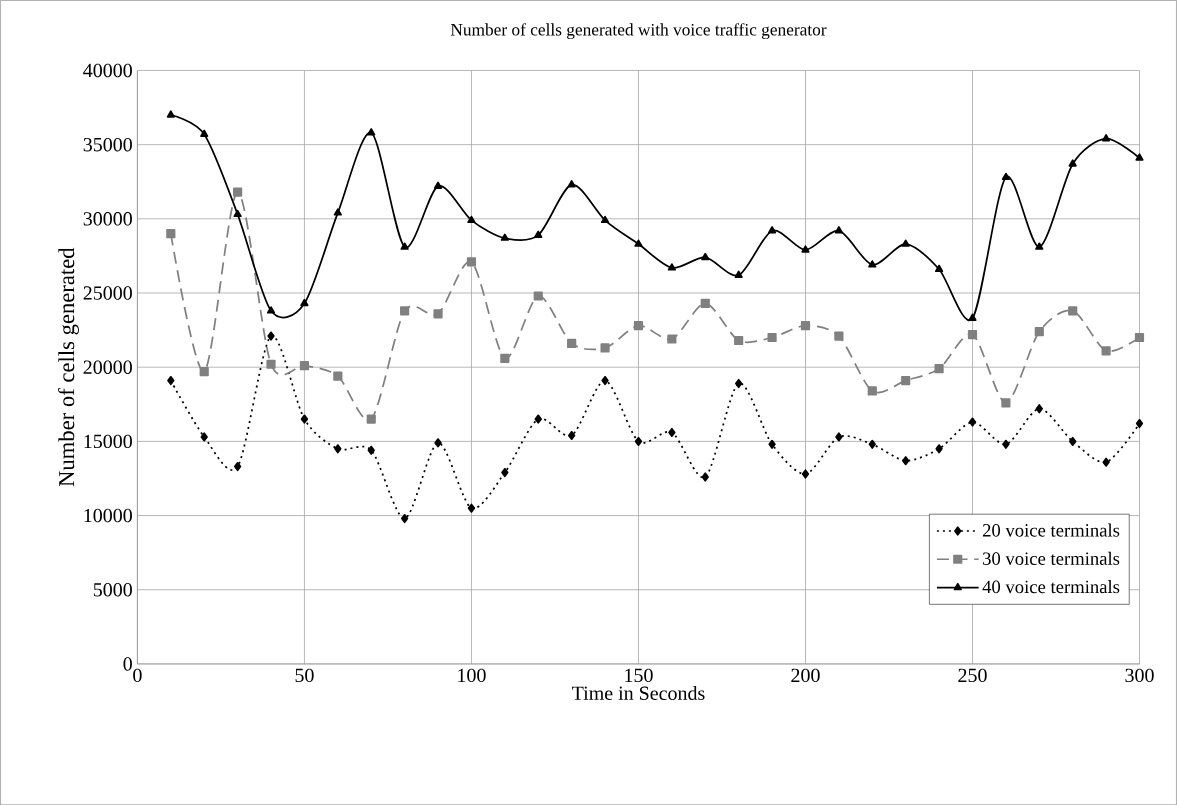 The height and width of the screenshot is (805, 1177). Describe the element at coordinates (472, 675) in the screenshot. I see `x-tick-label: 100` at that location.